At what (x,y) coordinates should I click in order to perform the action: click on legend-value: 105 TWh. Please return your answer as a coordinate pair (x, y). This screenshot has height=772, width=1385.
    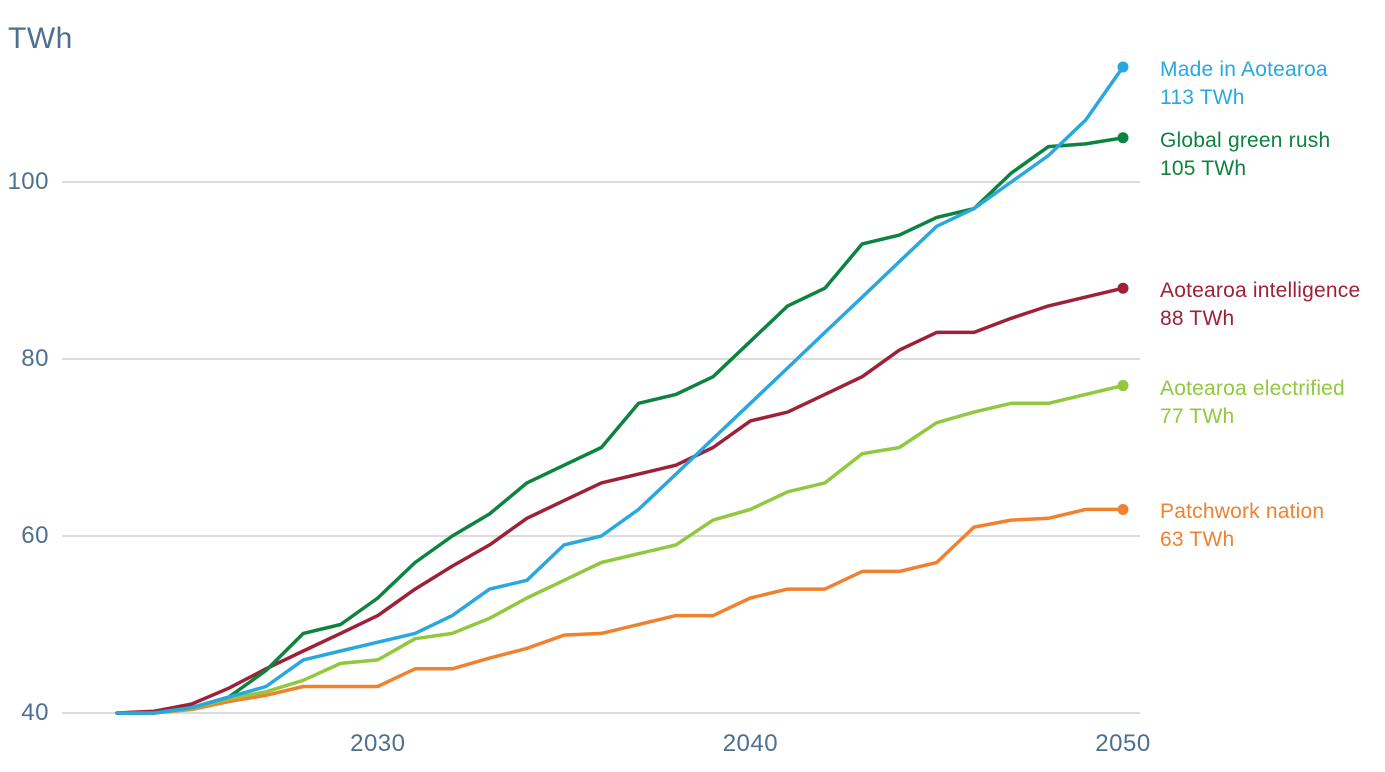
    Looking at the image, I should click on (1203, 168).